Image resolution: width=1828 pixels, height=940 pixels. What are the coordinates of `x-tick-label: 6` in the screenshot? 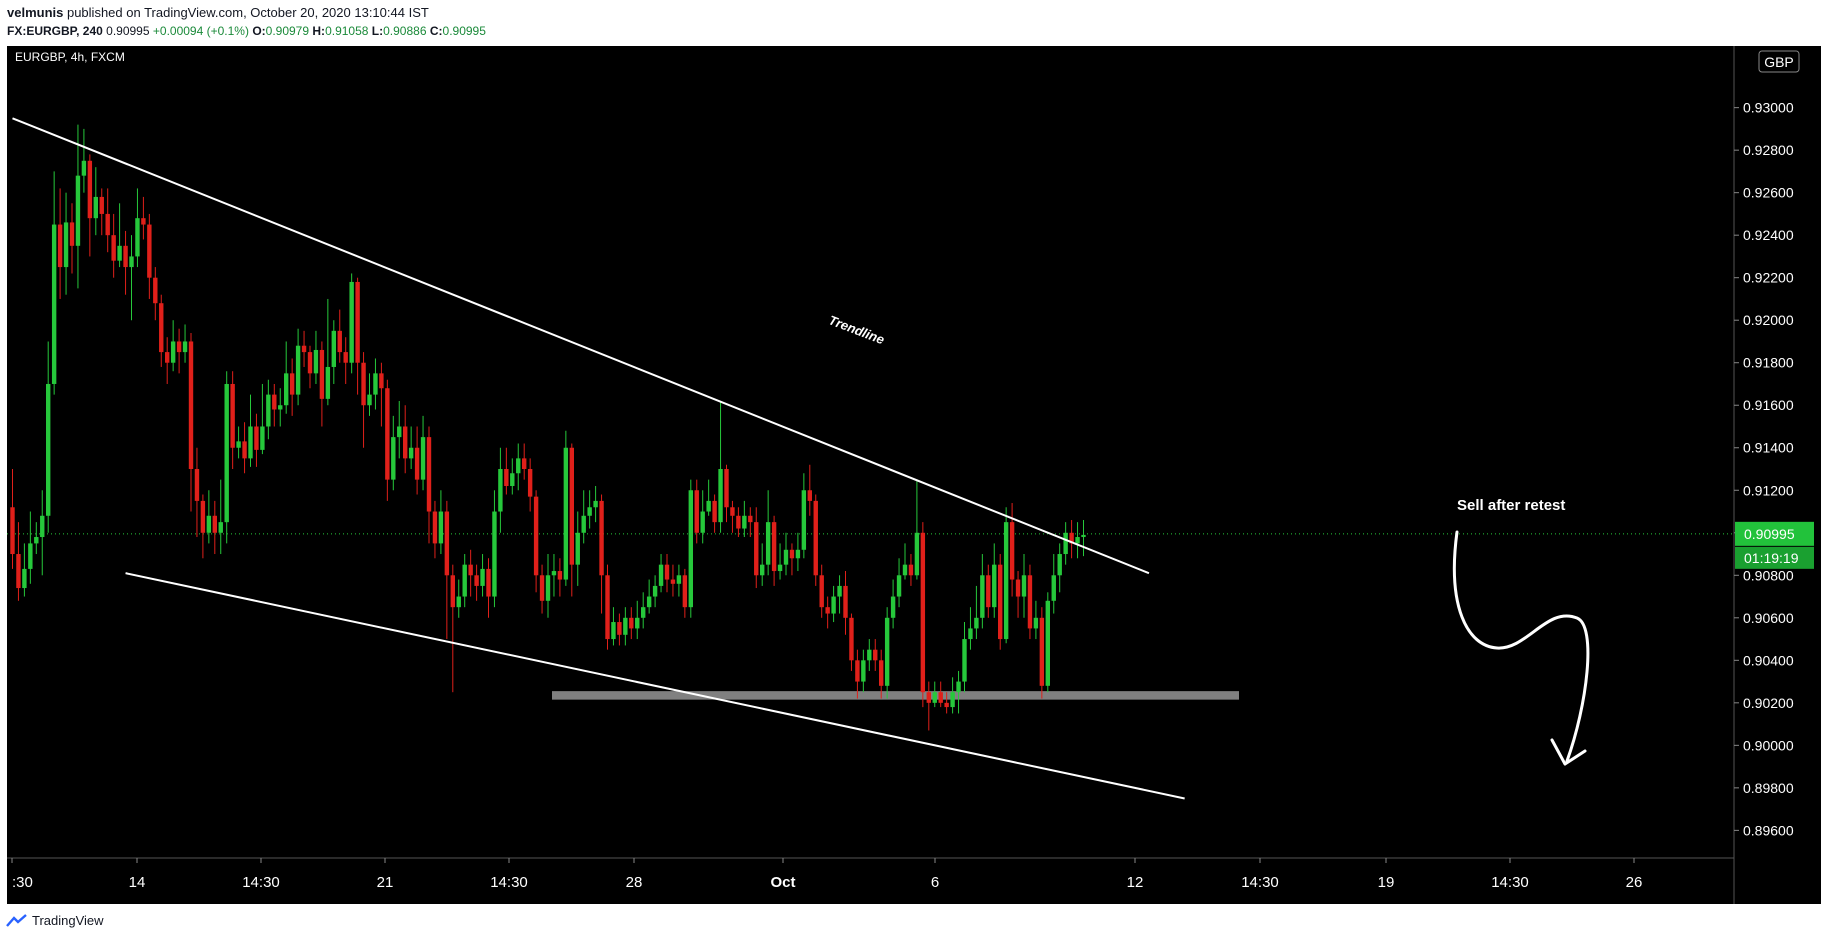 It's located at (935, 882).